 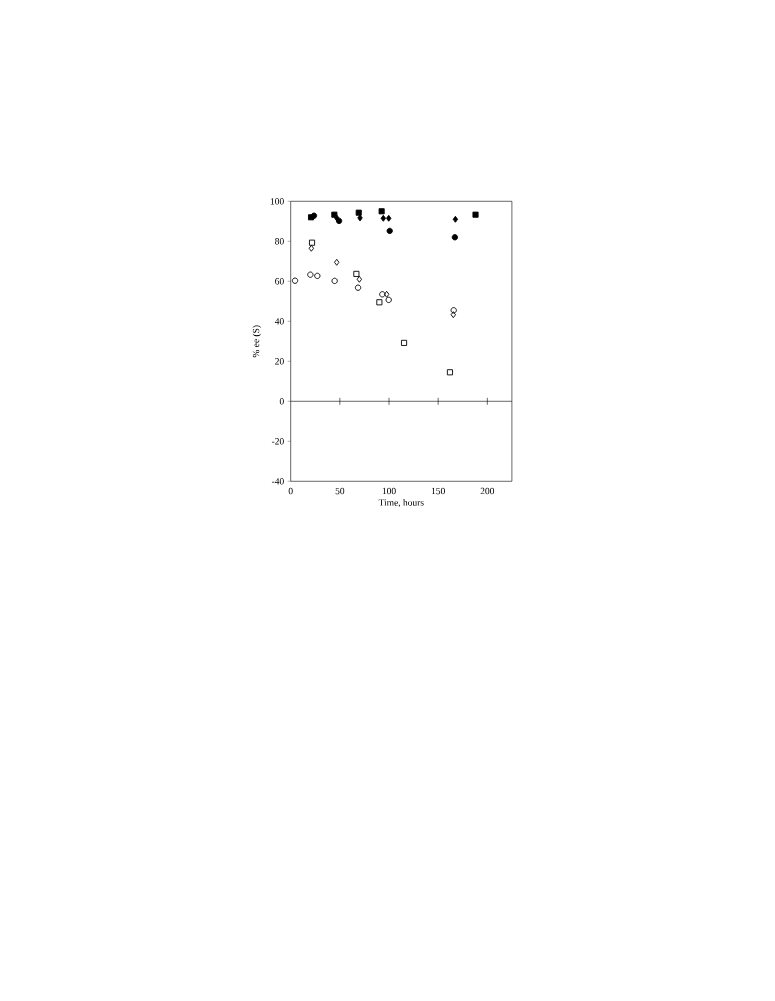 What do you see at coordinates (279, 361) in the screenshot?
I see `y-tick-label: 20` at bounding box center [279, 361].